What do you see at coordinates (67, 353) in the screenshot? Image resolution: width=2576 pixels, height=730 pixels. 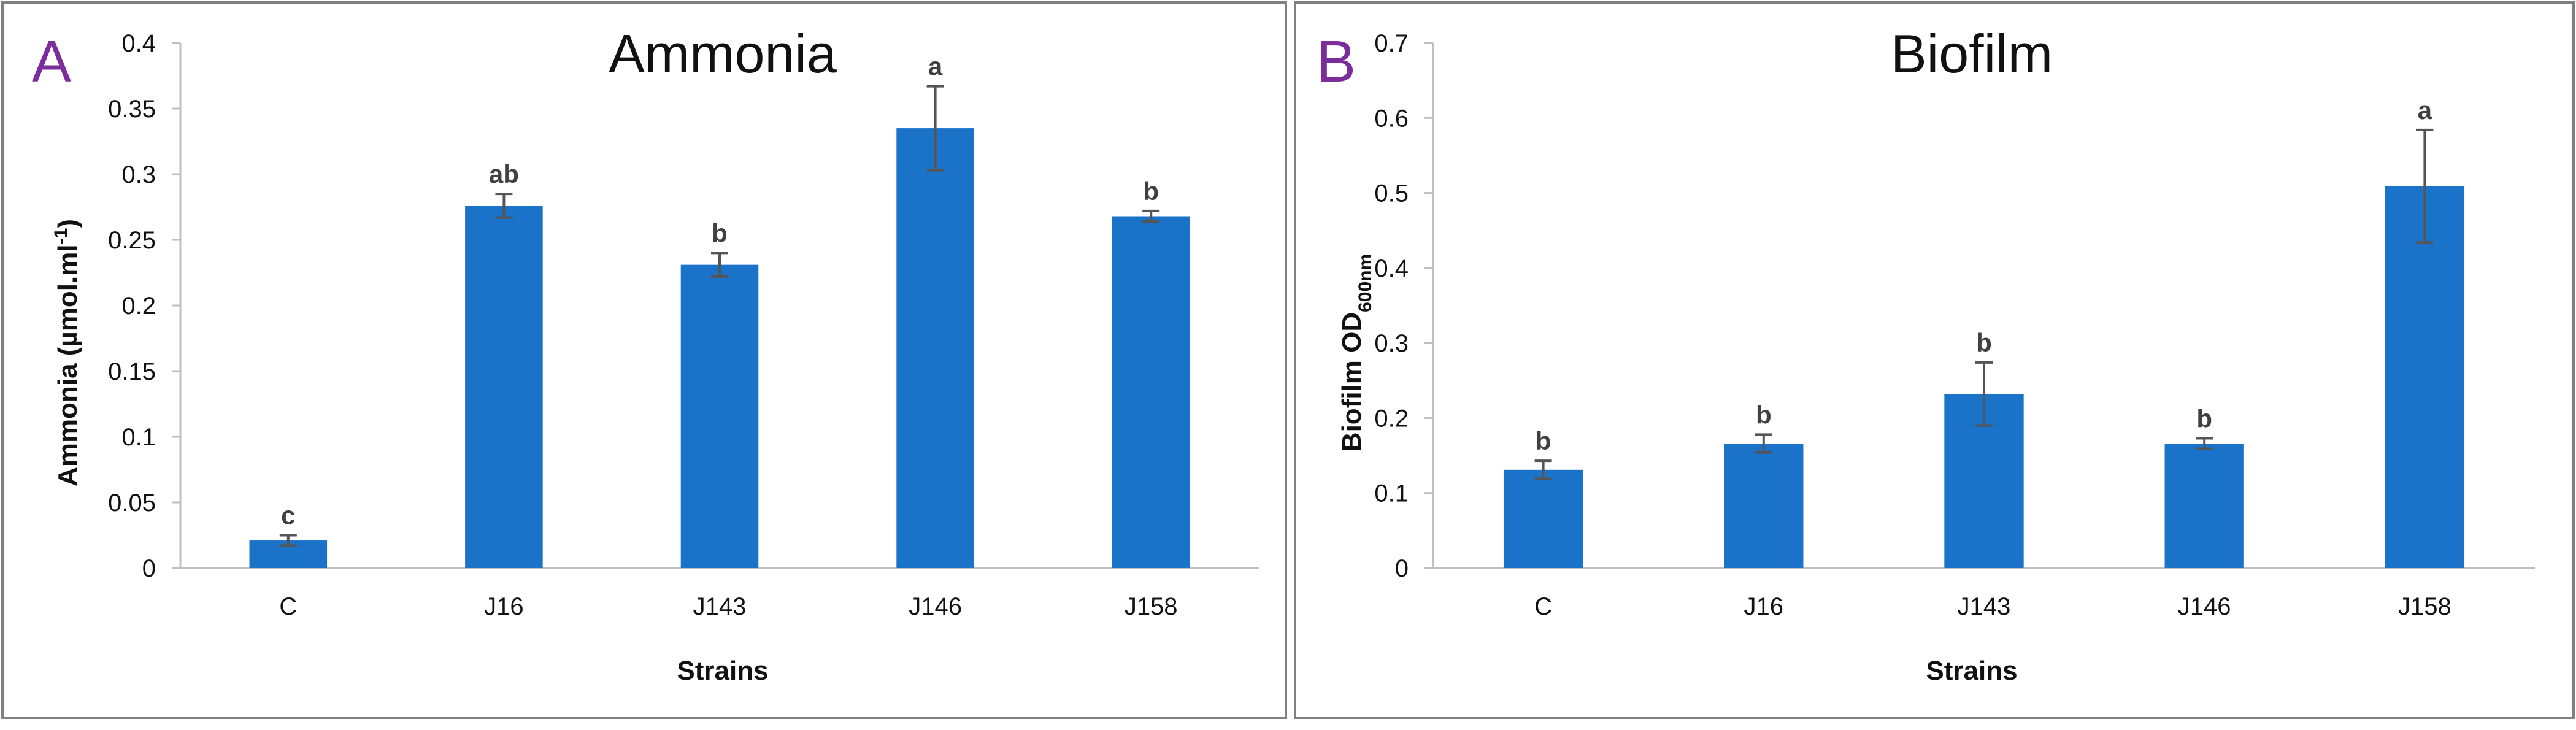 I see `panel-a-y-axis-title: Ammonia (µmol.ml-1)` at bounding box center [67, 353].